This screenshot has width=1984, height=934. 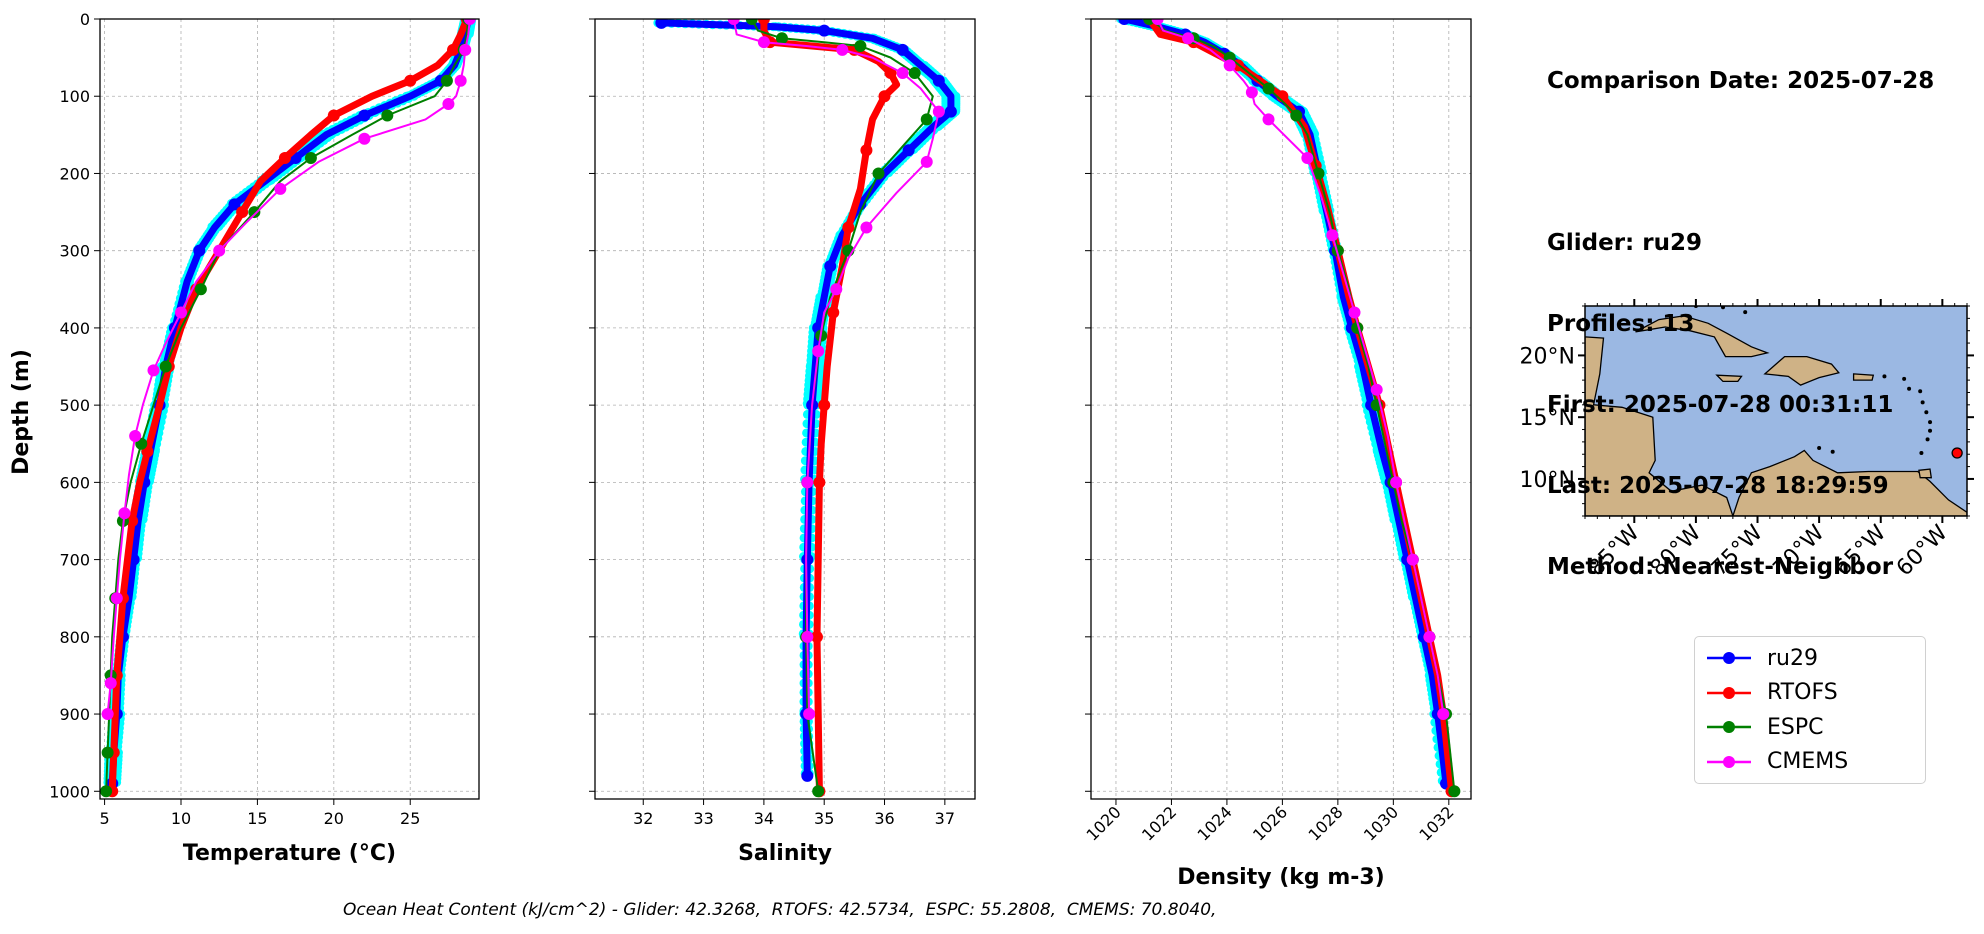 I want to click on x-tick-label: 1022, so click(x=1159, y=823).